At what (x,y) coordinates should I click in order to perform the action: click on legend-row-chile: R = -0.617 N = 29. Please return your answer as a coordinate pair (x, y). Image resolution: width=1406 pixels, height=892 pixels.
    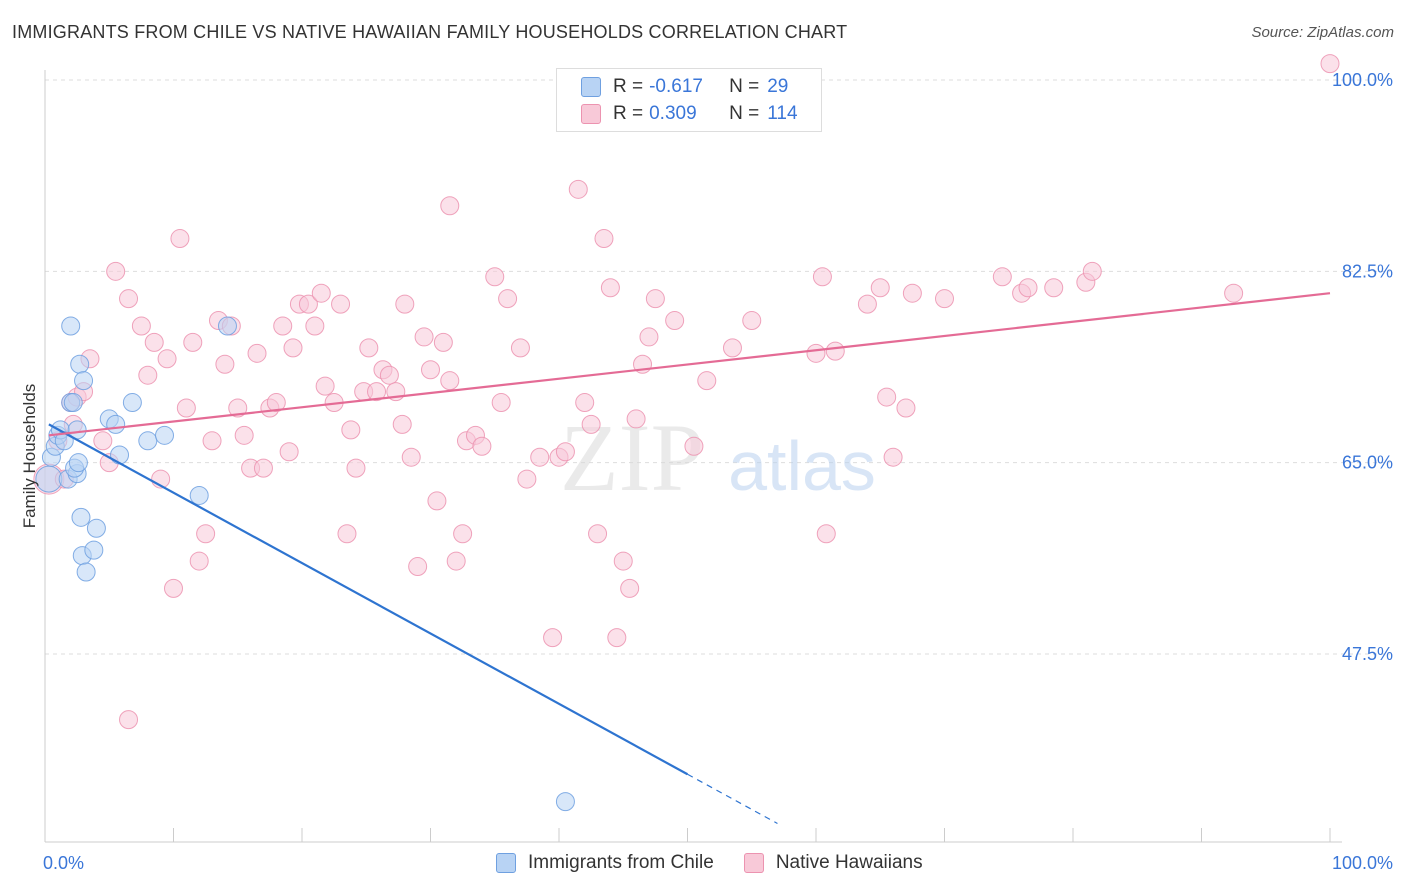
    Looking at the image, I should click on (684, 87).